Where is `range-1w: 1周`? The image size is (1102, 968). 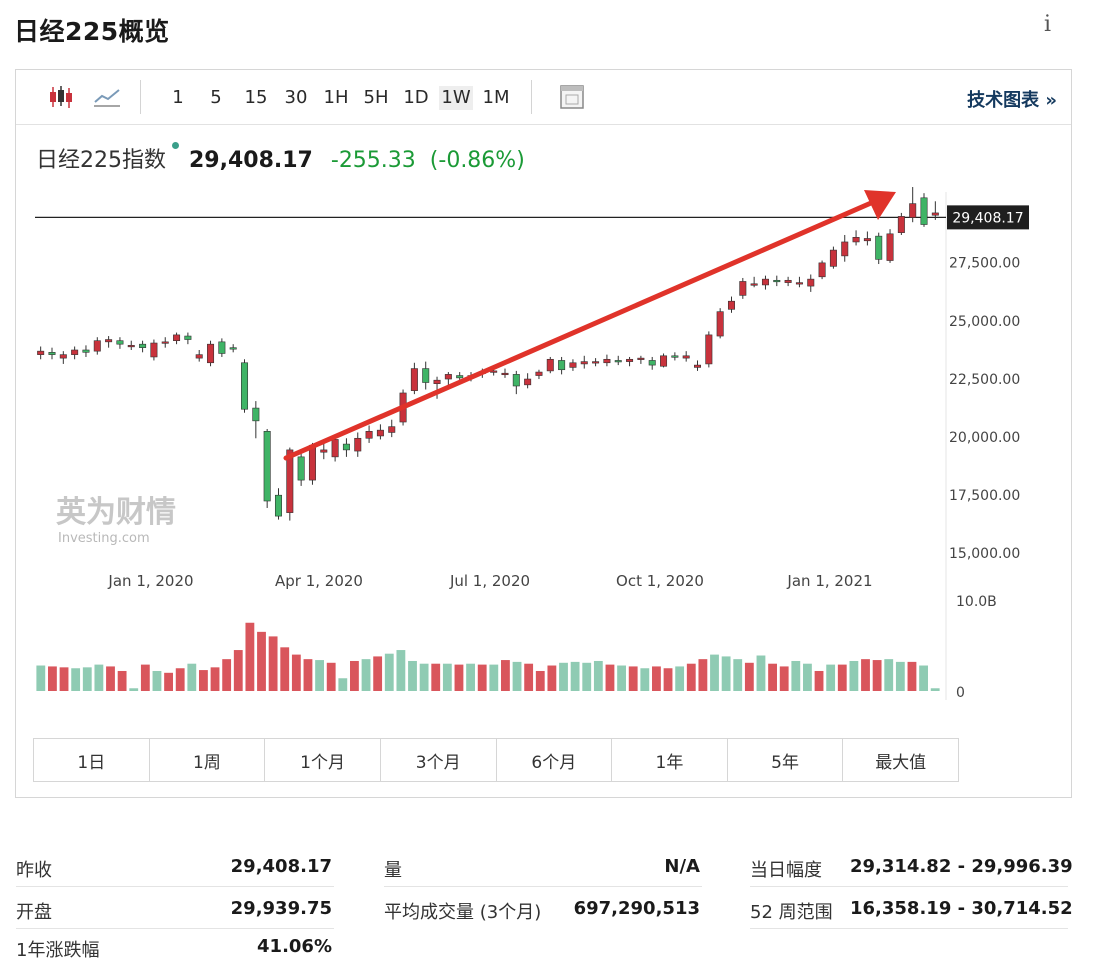
range-1w: 1周 is located at coordinates (208, 760).